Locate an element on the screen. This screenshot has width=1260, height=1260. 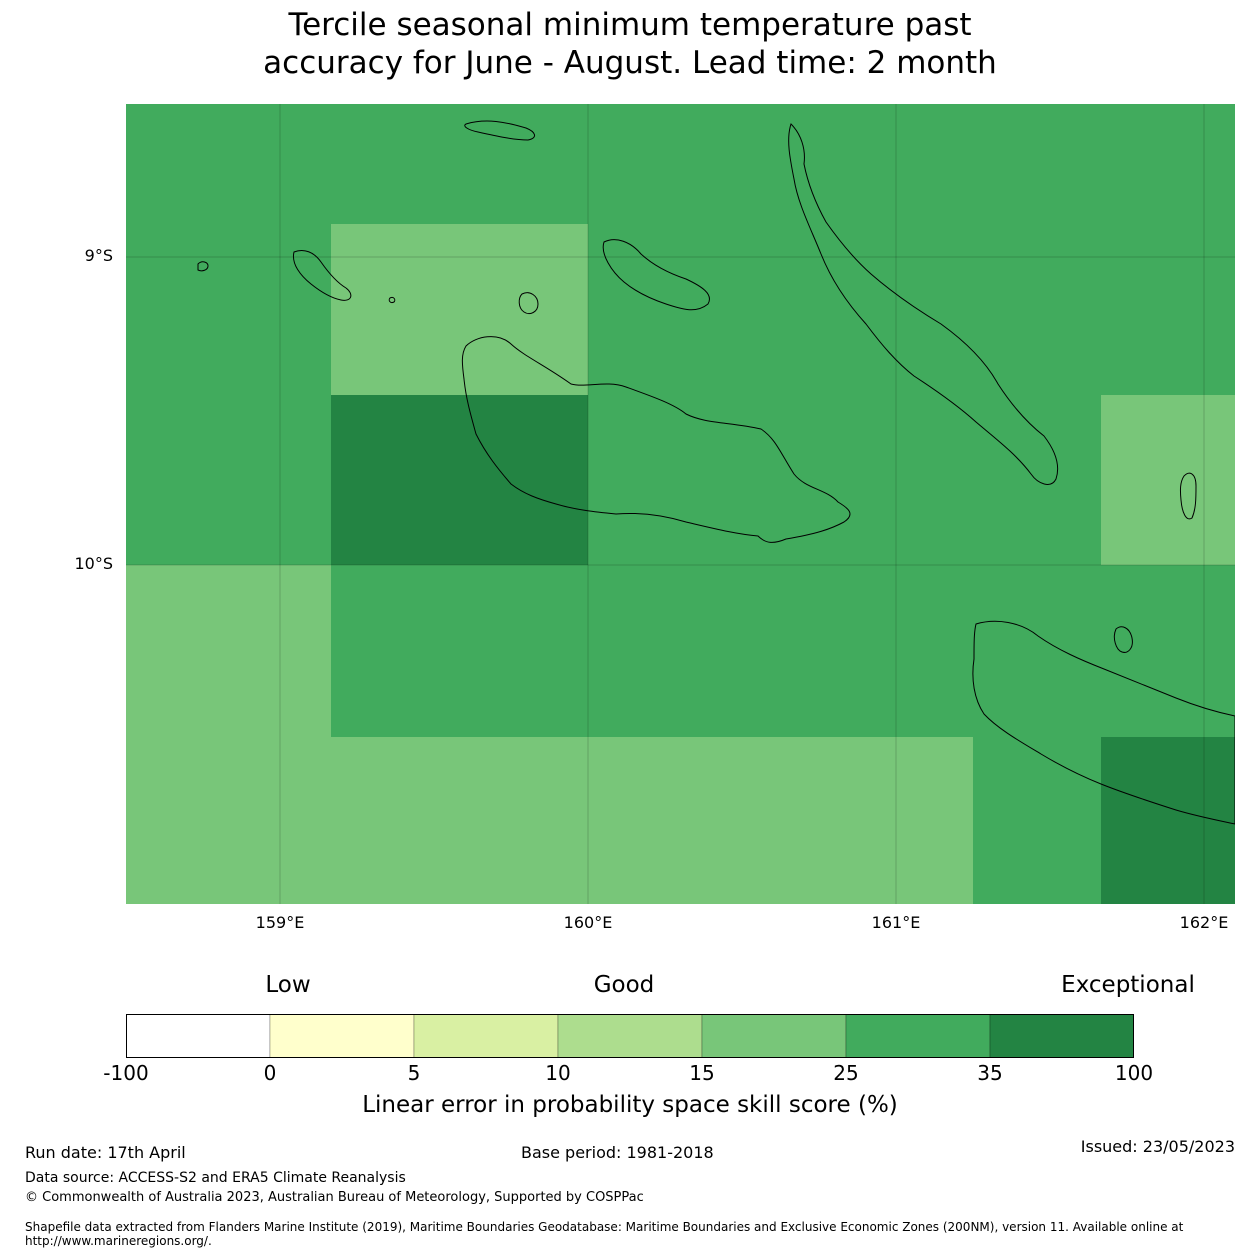
lat-label-10s: 10°S is located at coordinates (93, 563).